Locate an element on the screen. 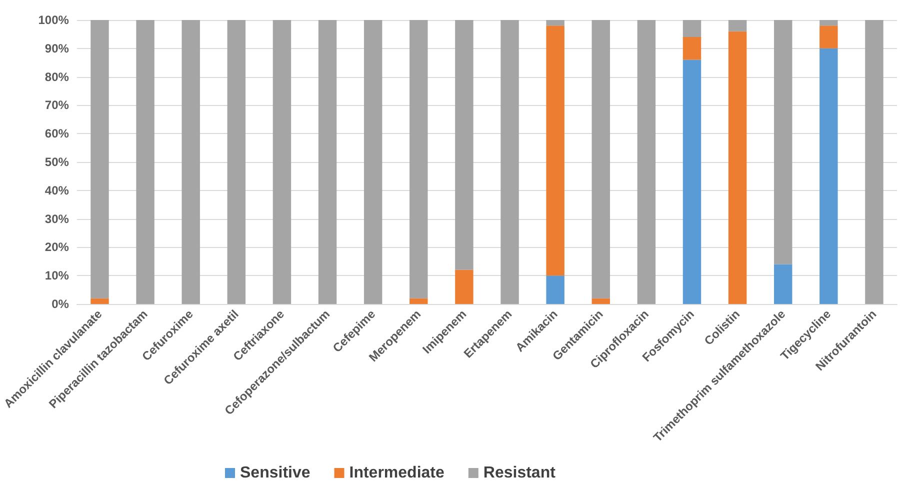  legend-label: Sensitive is located at coordinates (275, 473).